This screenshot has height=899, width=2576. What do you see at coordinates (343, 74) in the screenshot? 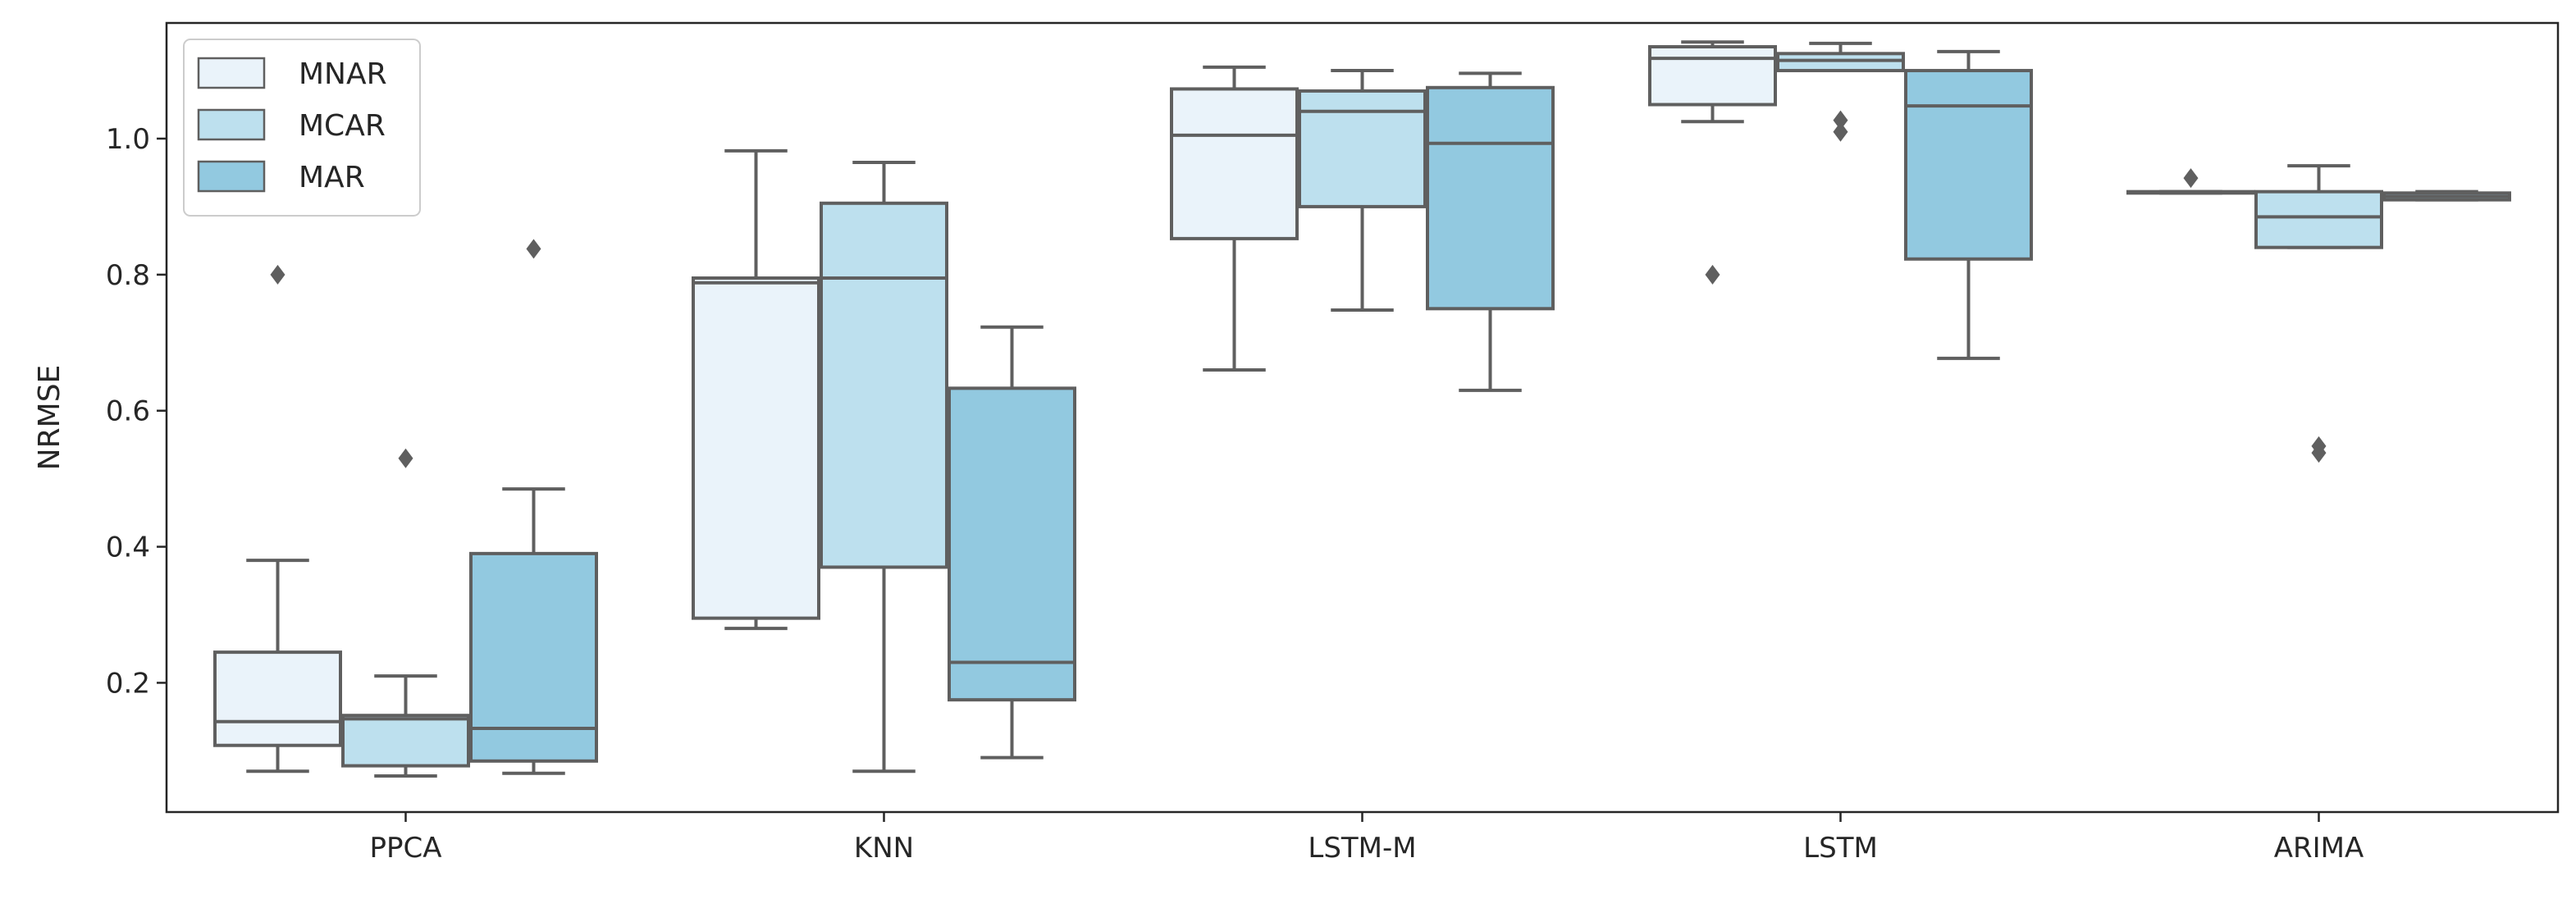
I see `legend-label-mnar: MNAR` at bounding box center [343, 74].